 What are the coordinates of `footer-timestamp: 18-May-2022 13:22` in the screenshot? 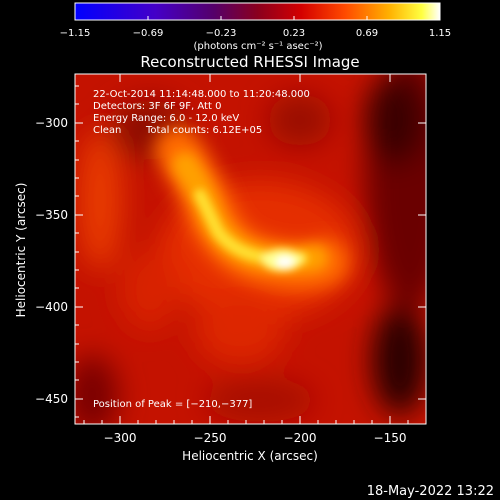 It's located at (430, 491).